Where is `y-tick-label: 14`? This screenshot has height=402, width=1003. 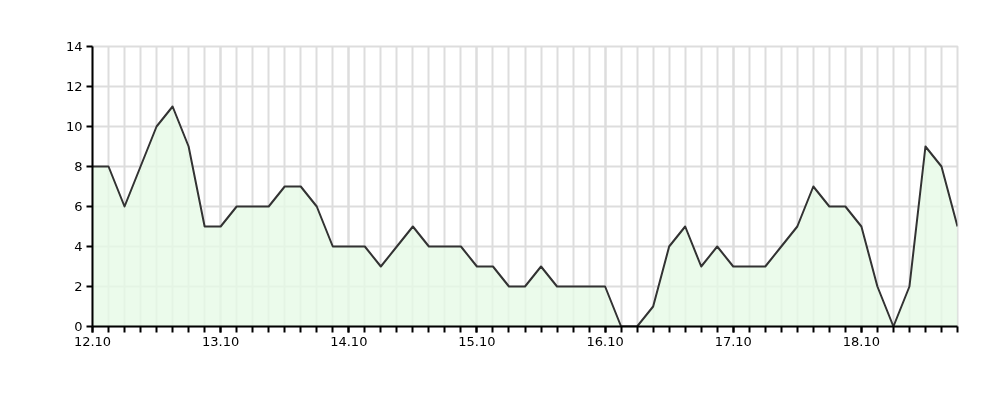
y-tick-label: 14 is located at coordinates (74, 46).